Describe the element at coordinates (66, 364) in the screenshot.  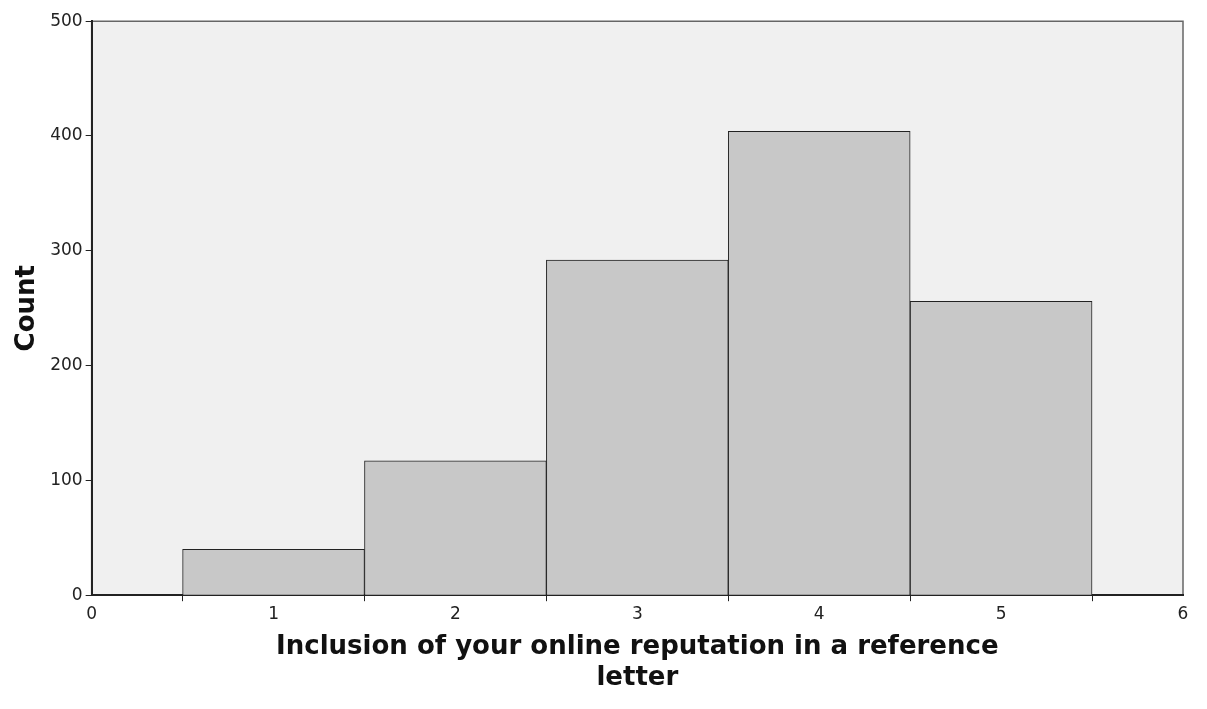
I see `y-tick-label: 200` at that location.